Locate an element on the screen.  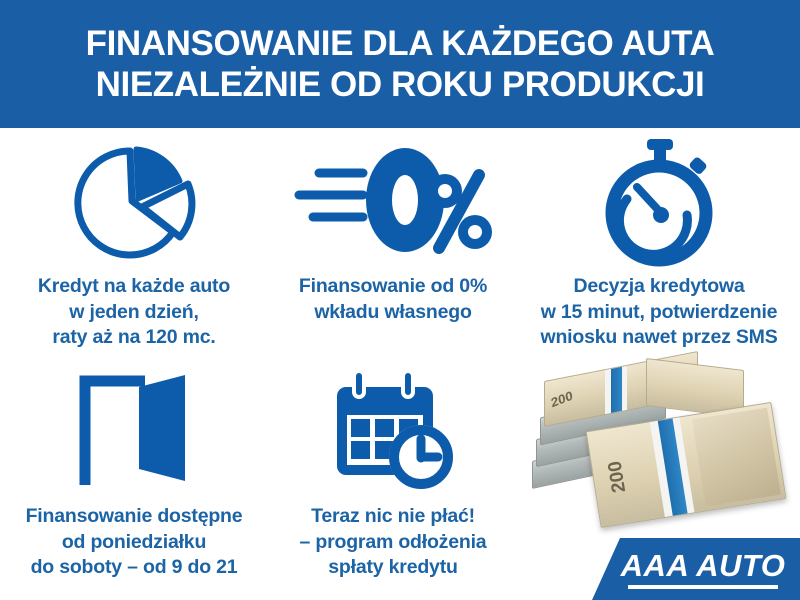
headline-line-2: NIEZALEŻNIE OD ROKU PRODUKCJI is located at coordinates (400, 84).